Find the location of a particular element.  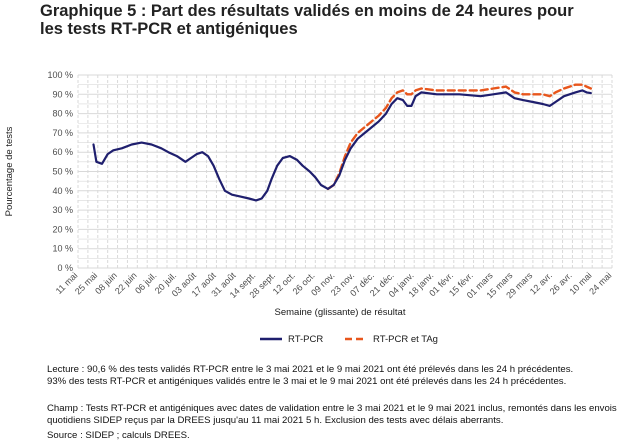

y-tick-label: 10 % is located at coordinates (62, 249).